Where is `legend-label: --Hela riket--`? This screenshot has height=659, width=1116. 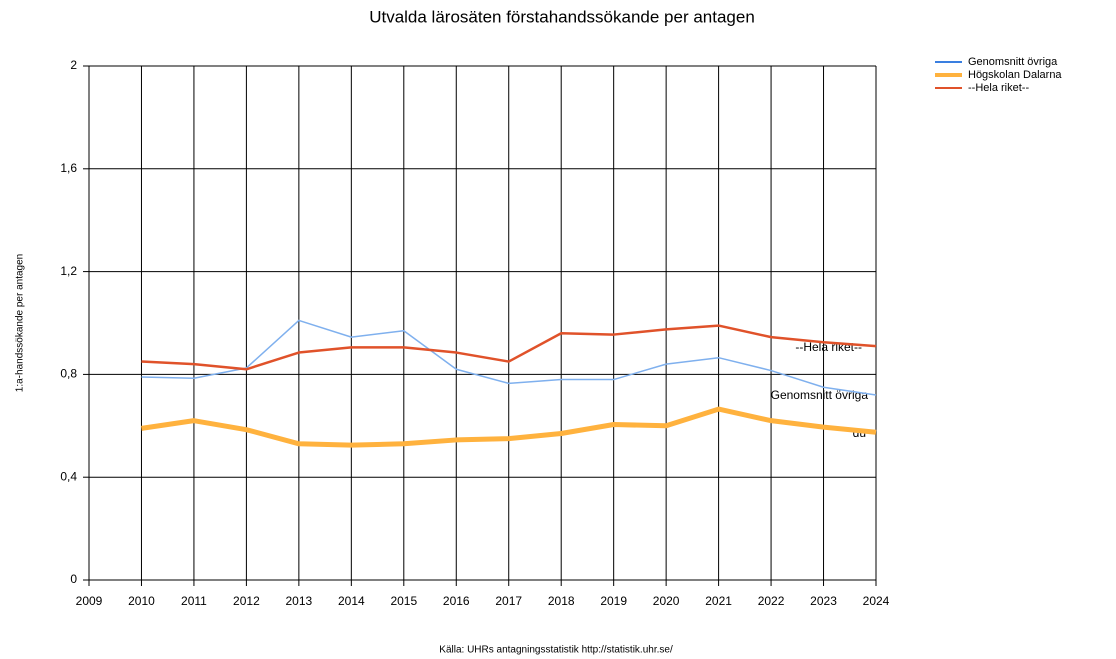
legend-label: --Hela riket-- is located at coordinates (998, 88).